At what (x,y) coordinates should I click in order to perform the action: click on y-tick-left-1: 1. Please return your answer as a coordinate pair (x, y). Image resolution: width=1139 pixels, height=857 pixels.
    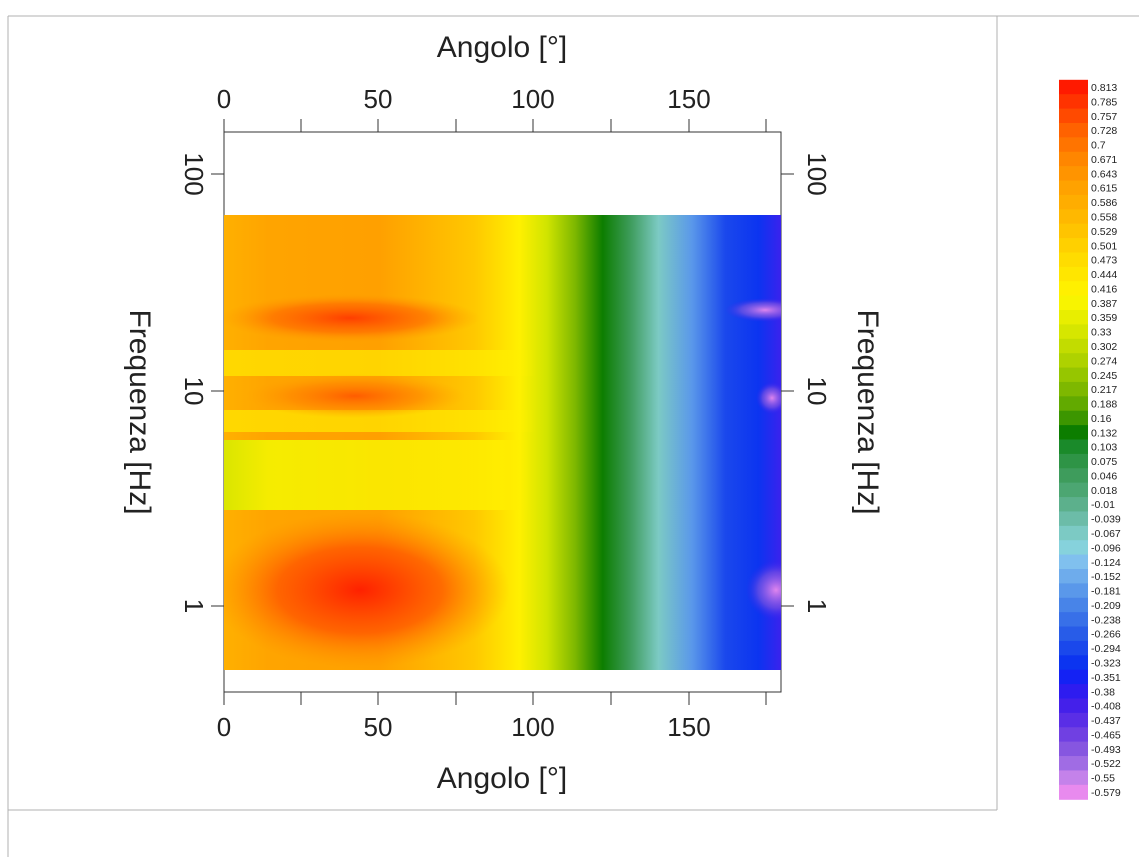
    Looking at the image, I should click on (194, 606).